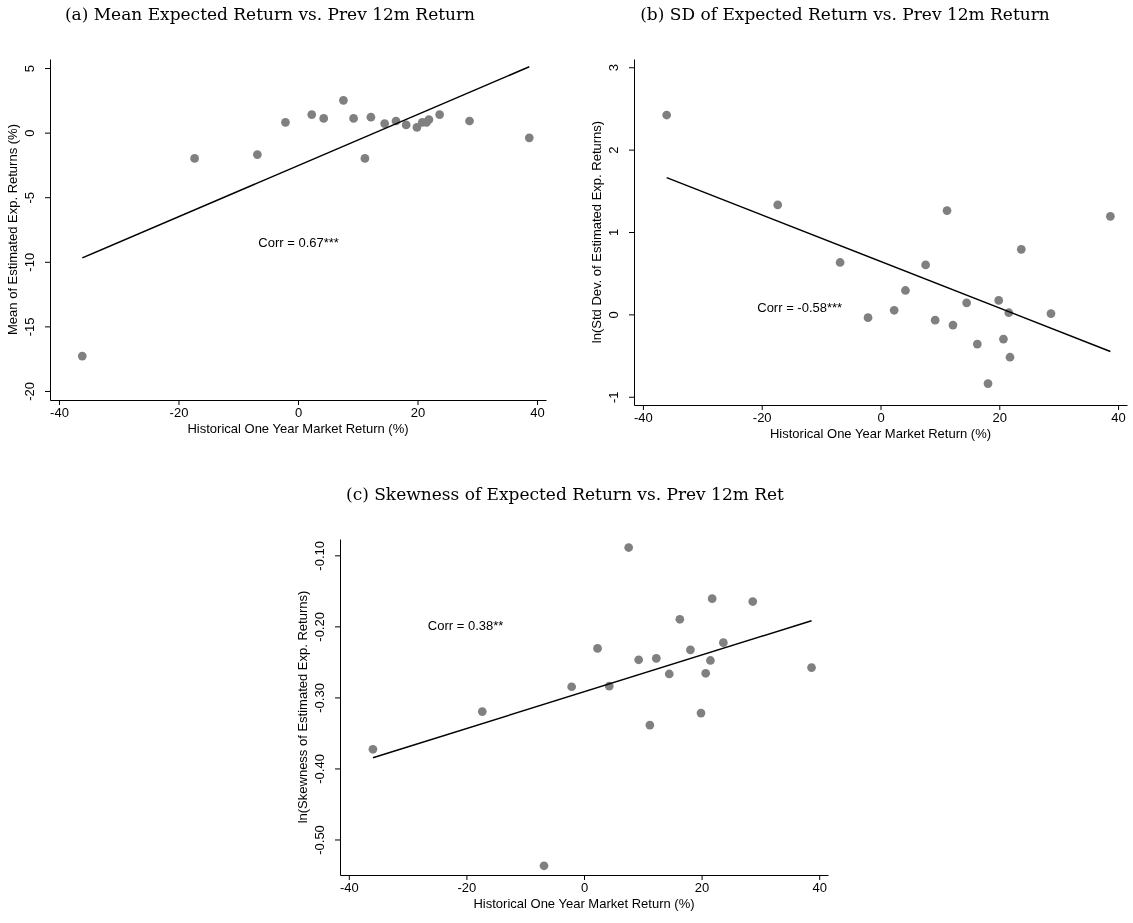 This screenshot has height=923, width=1133. I want to click on y-tick-label: -0.50, so click(319, 840).